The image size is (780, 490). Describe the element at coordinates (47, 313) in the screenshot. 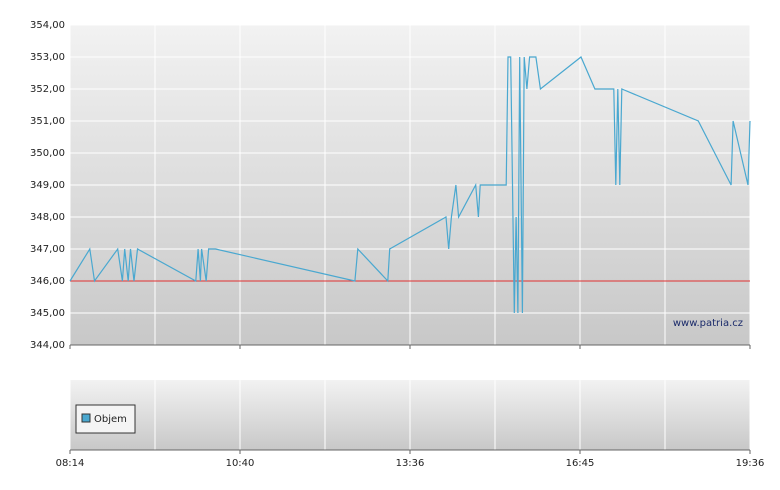

I see `y-tick-label: 345,00` at that location.